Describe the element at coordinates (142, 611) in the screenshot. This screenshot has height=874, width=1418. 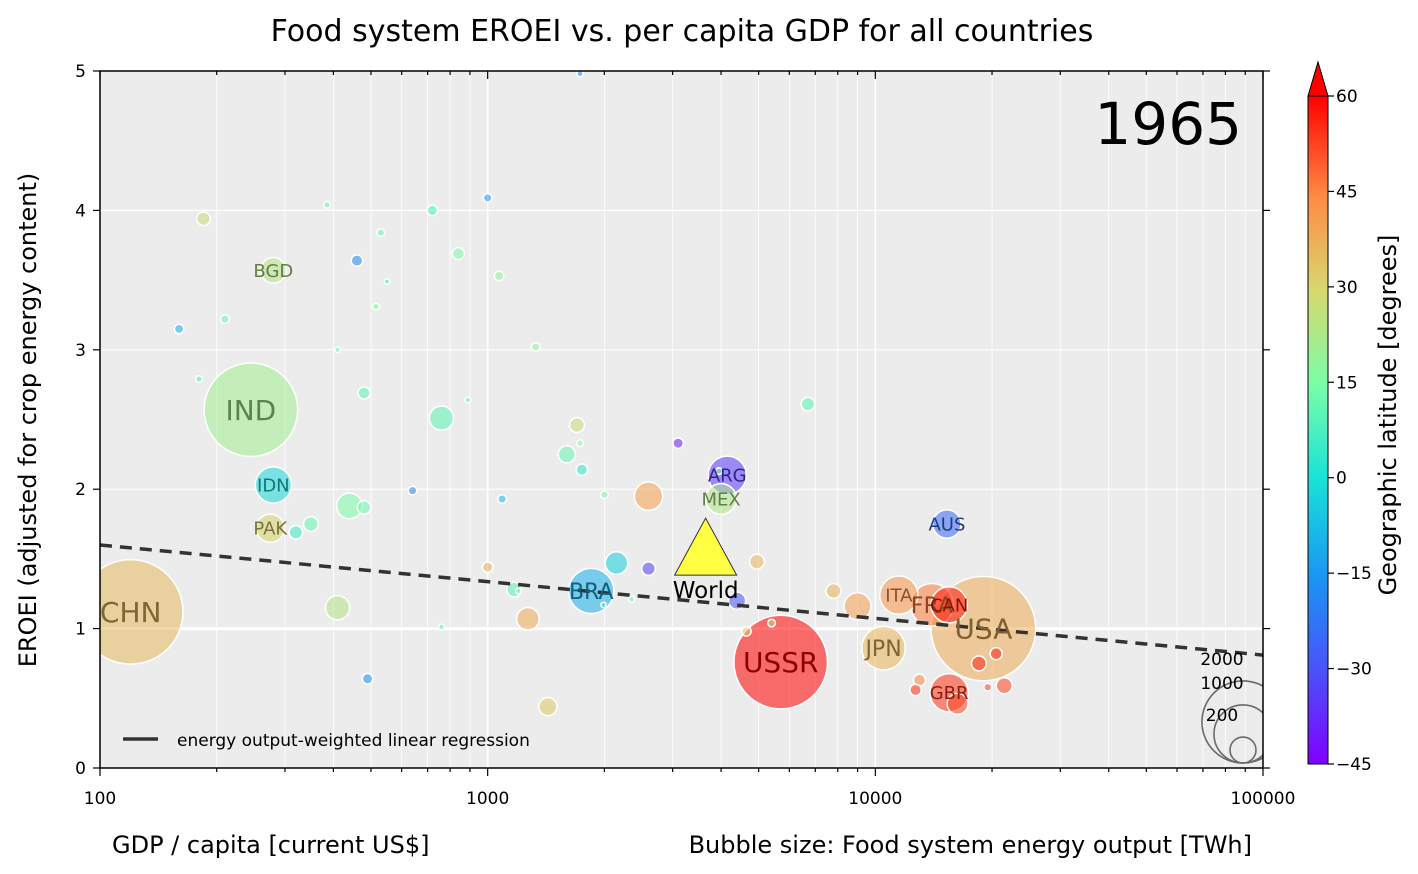
I see `bubble-chn` at that location.